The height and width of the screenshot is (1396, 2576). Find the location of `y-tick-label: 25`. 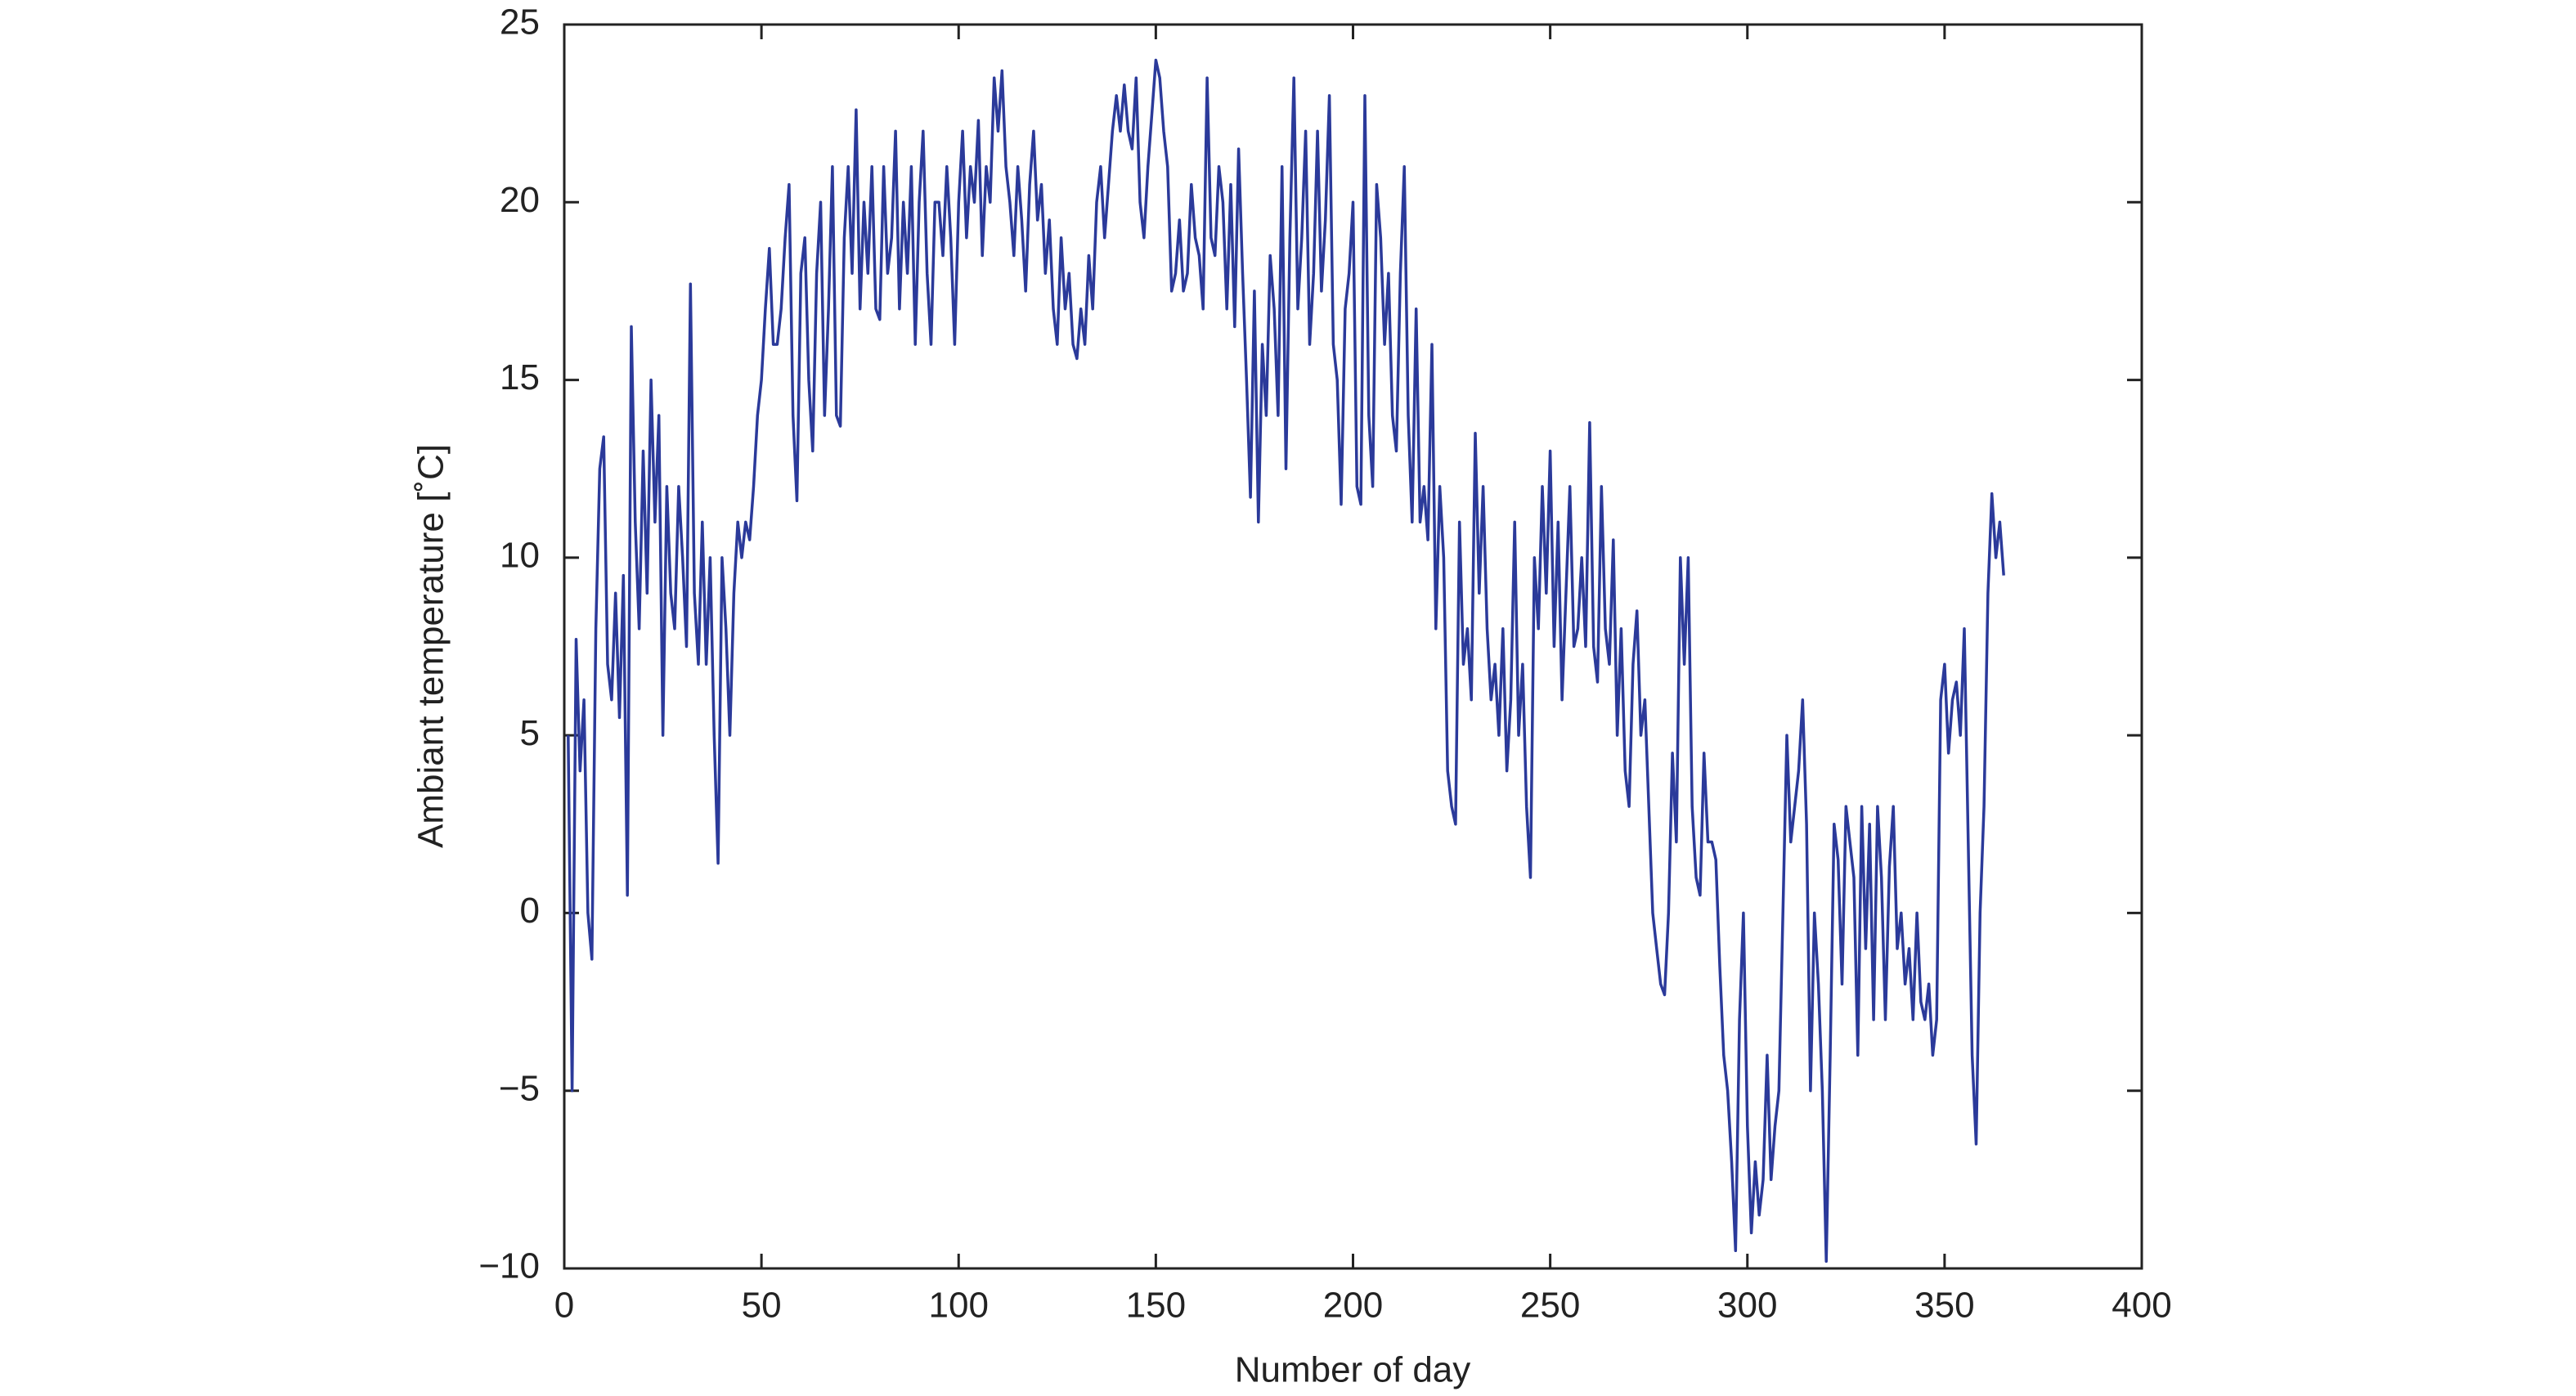

y-tick-label: 25 is located at coordinates (520, 22).